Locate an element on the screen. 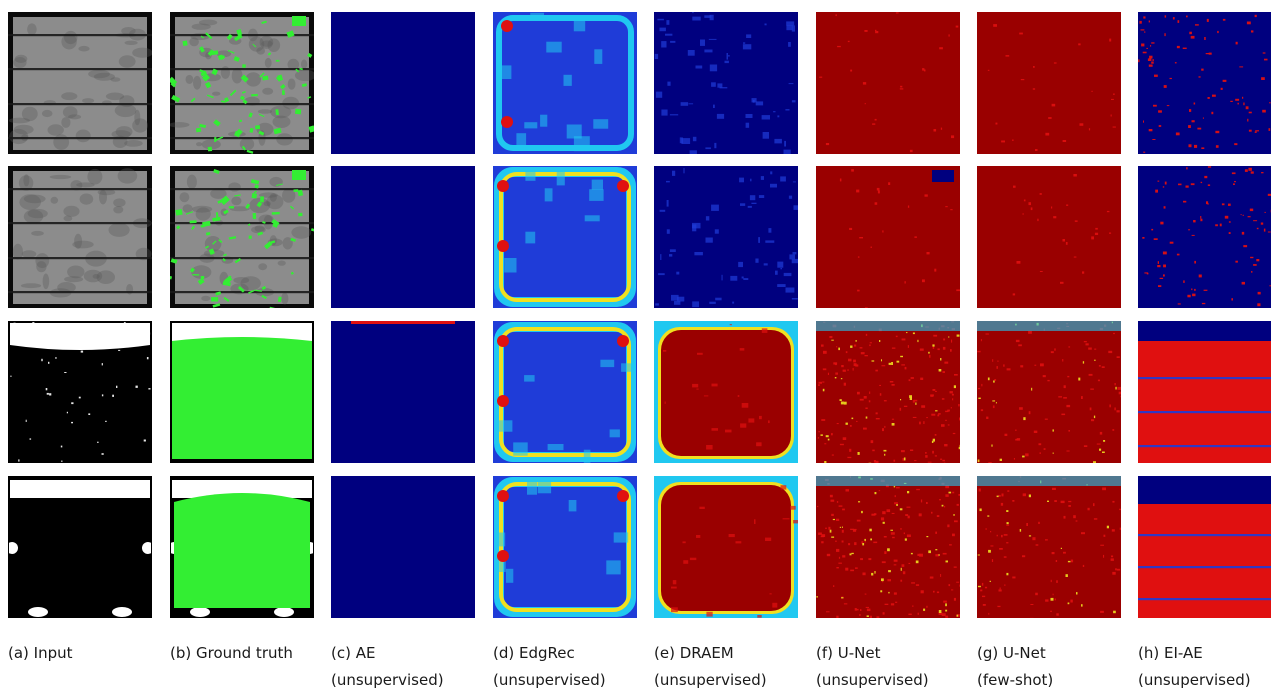  caption-draem-line1: (e) DRAEM is located at coordinates (733, 653).